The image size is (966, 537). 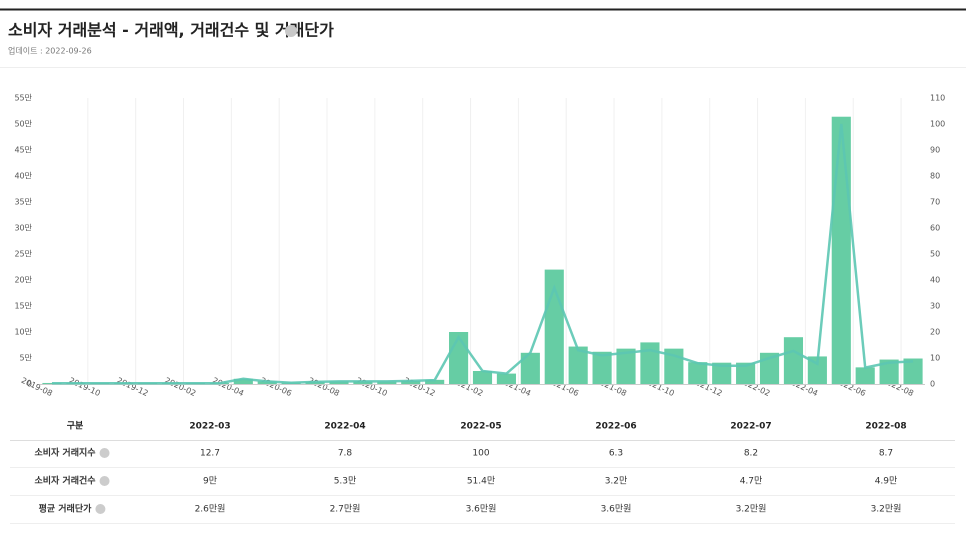 I want to click on table-header: 2022-04, so click(x=344, y=427).